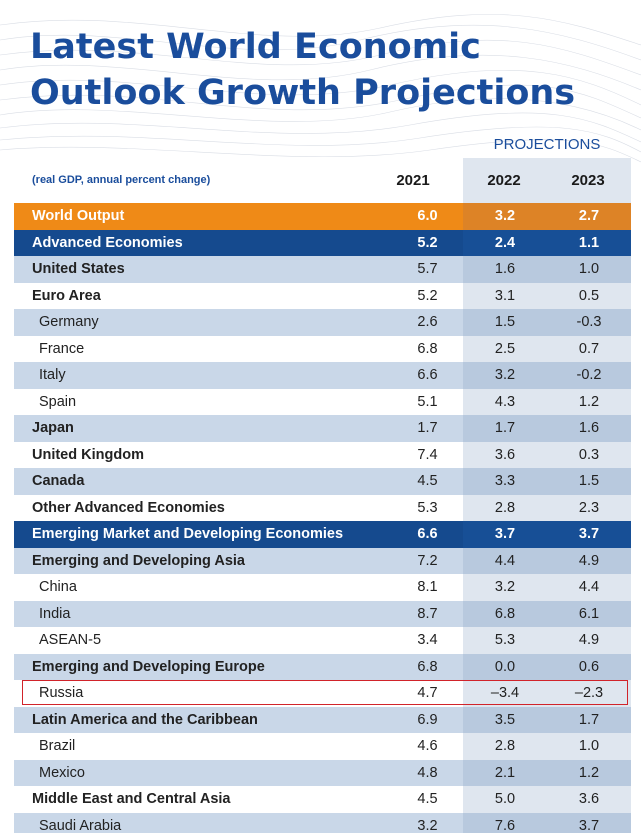  I want to click on value-2023: 0.6, so click(589, 666).